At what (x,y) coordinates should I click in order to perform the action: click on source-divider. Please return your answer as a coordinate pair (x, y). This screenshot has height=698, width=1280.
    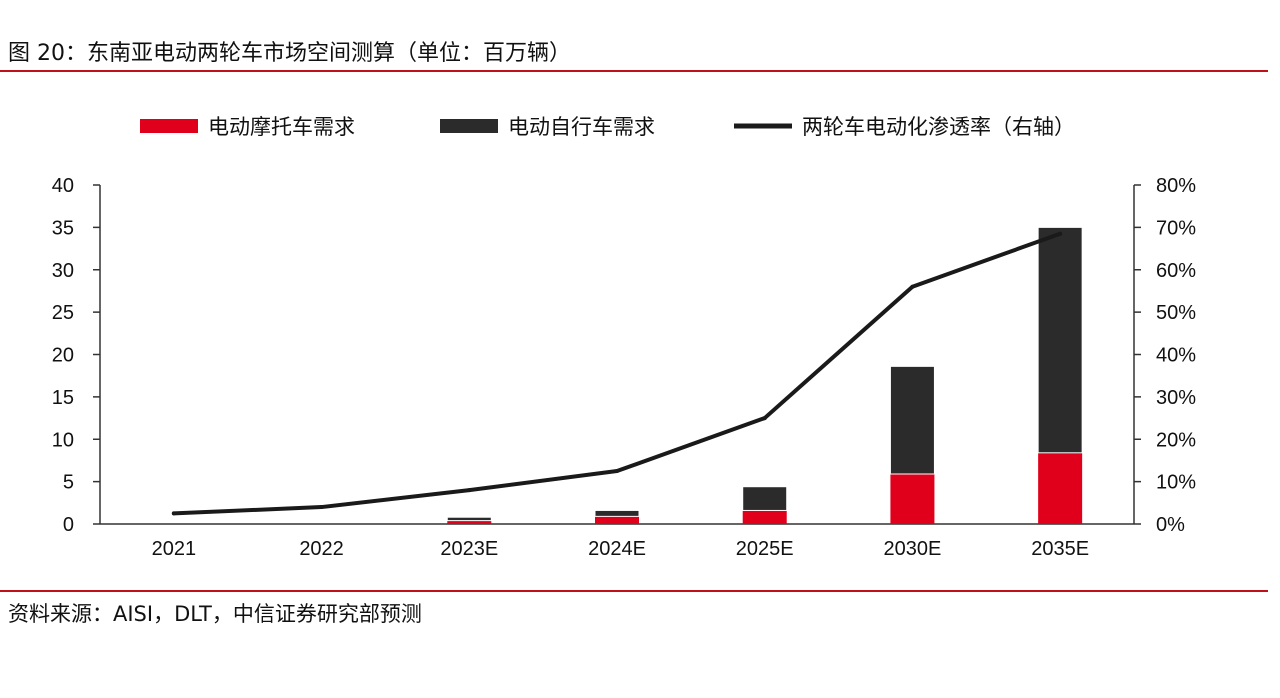
    Looking at the image, I should click on (634, 591).